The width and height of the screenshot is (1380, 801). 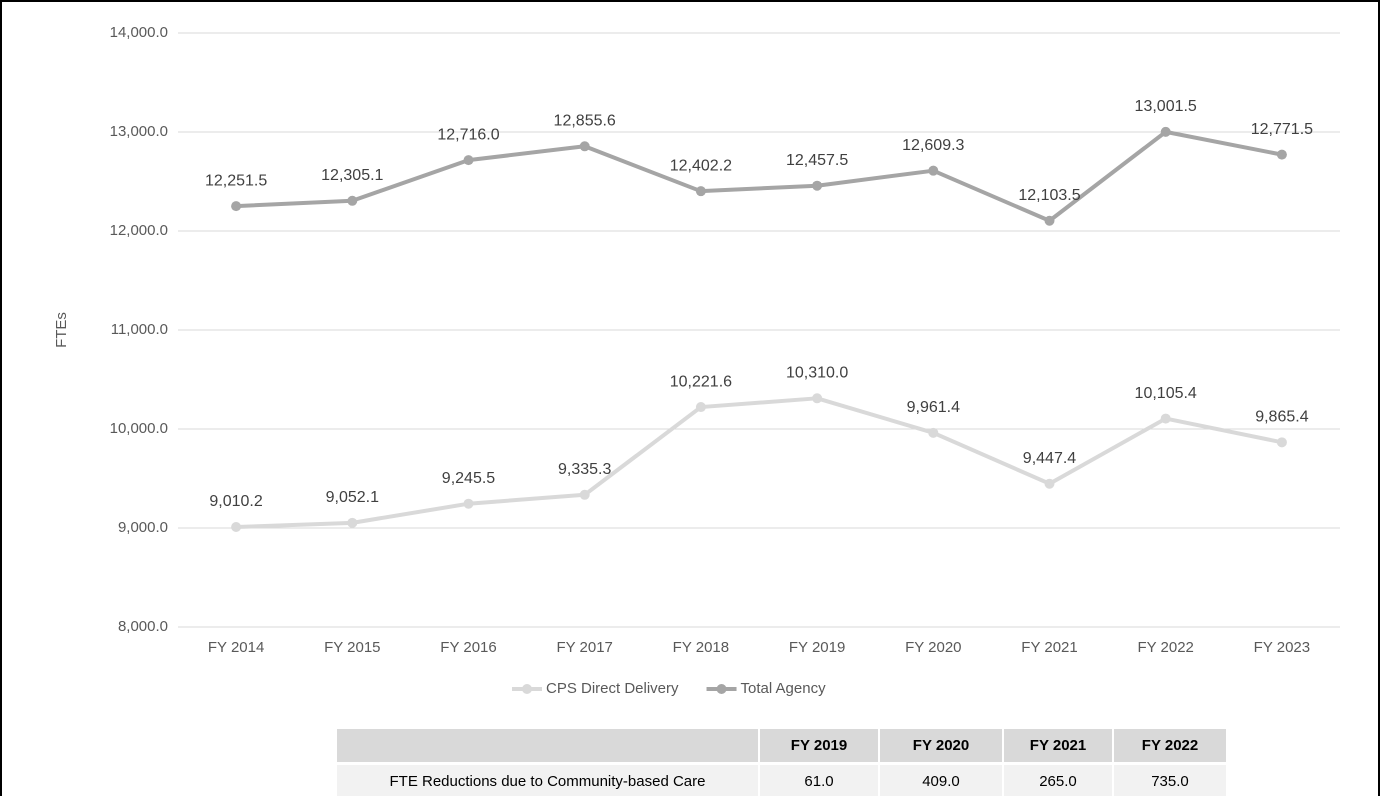 I want to click on data-label: 12,855.6, so click(x=585, y=121).